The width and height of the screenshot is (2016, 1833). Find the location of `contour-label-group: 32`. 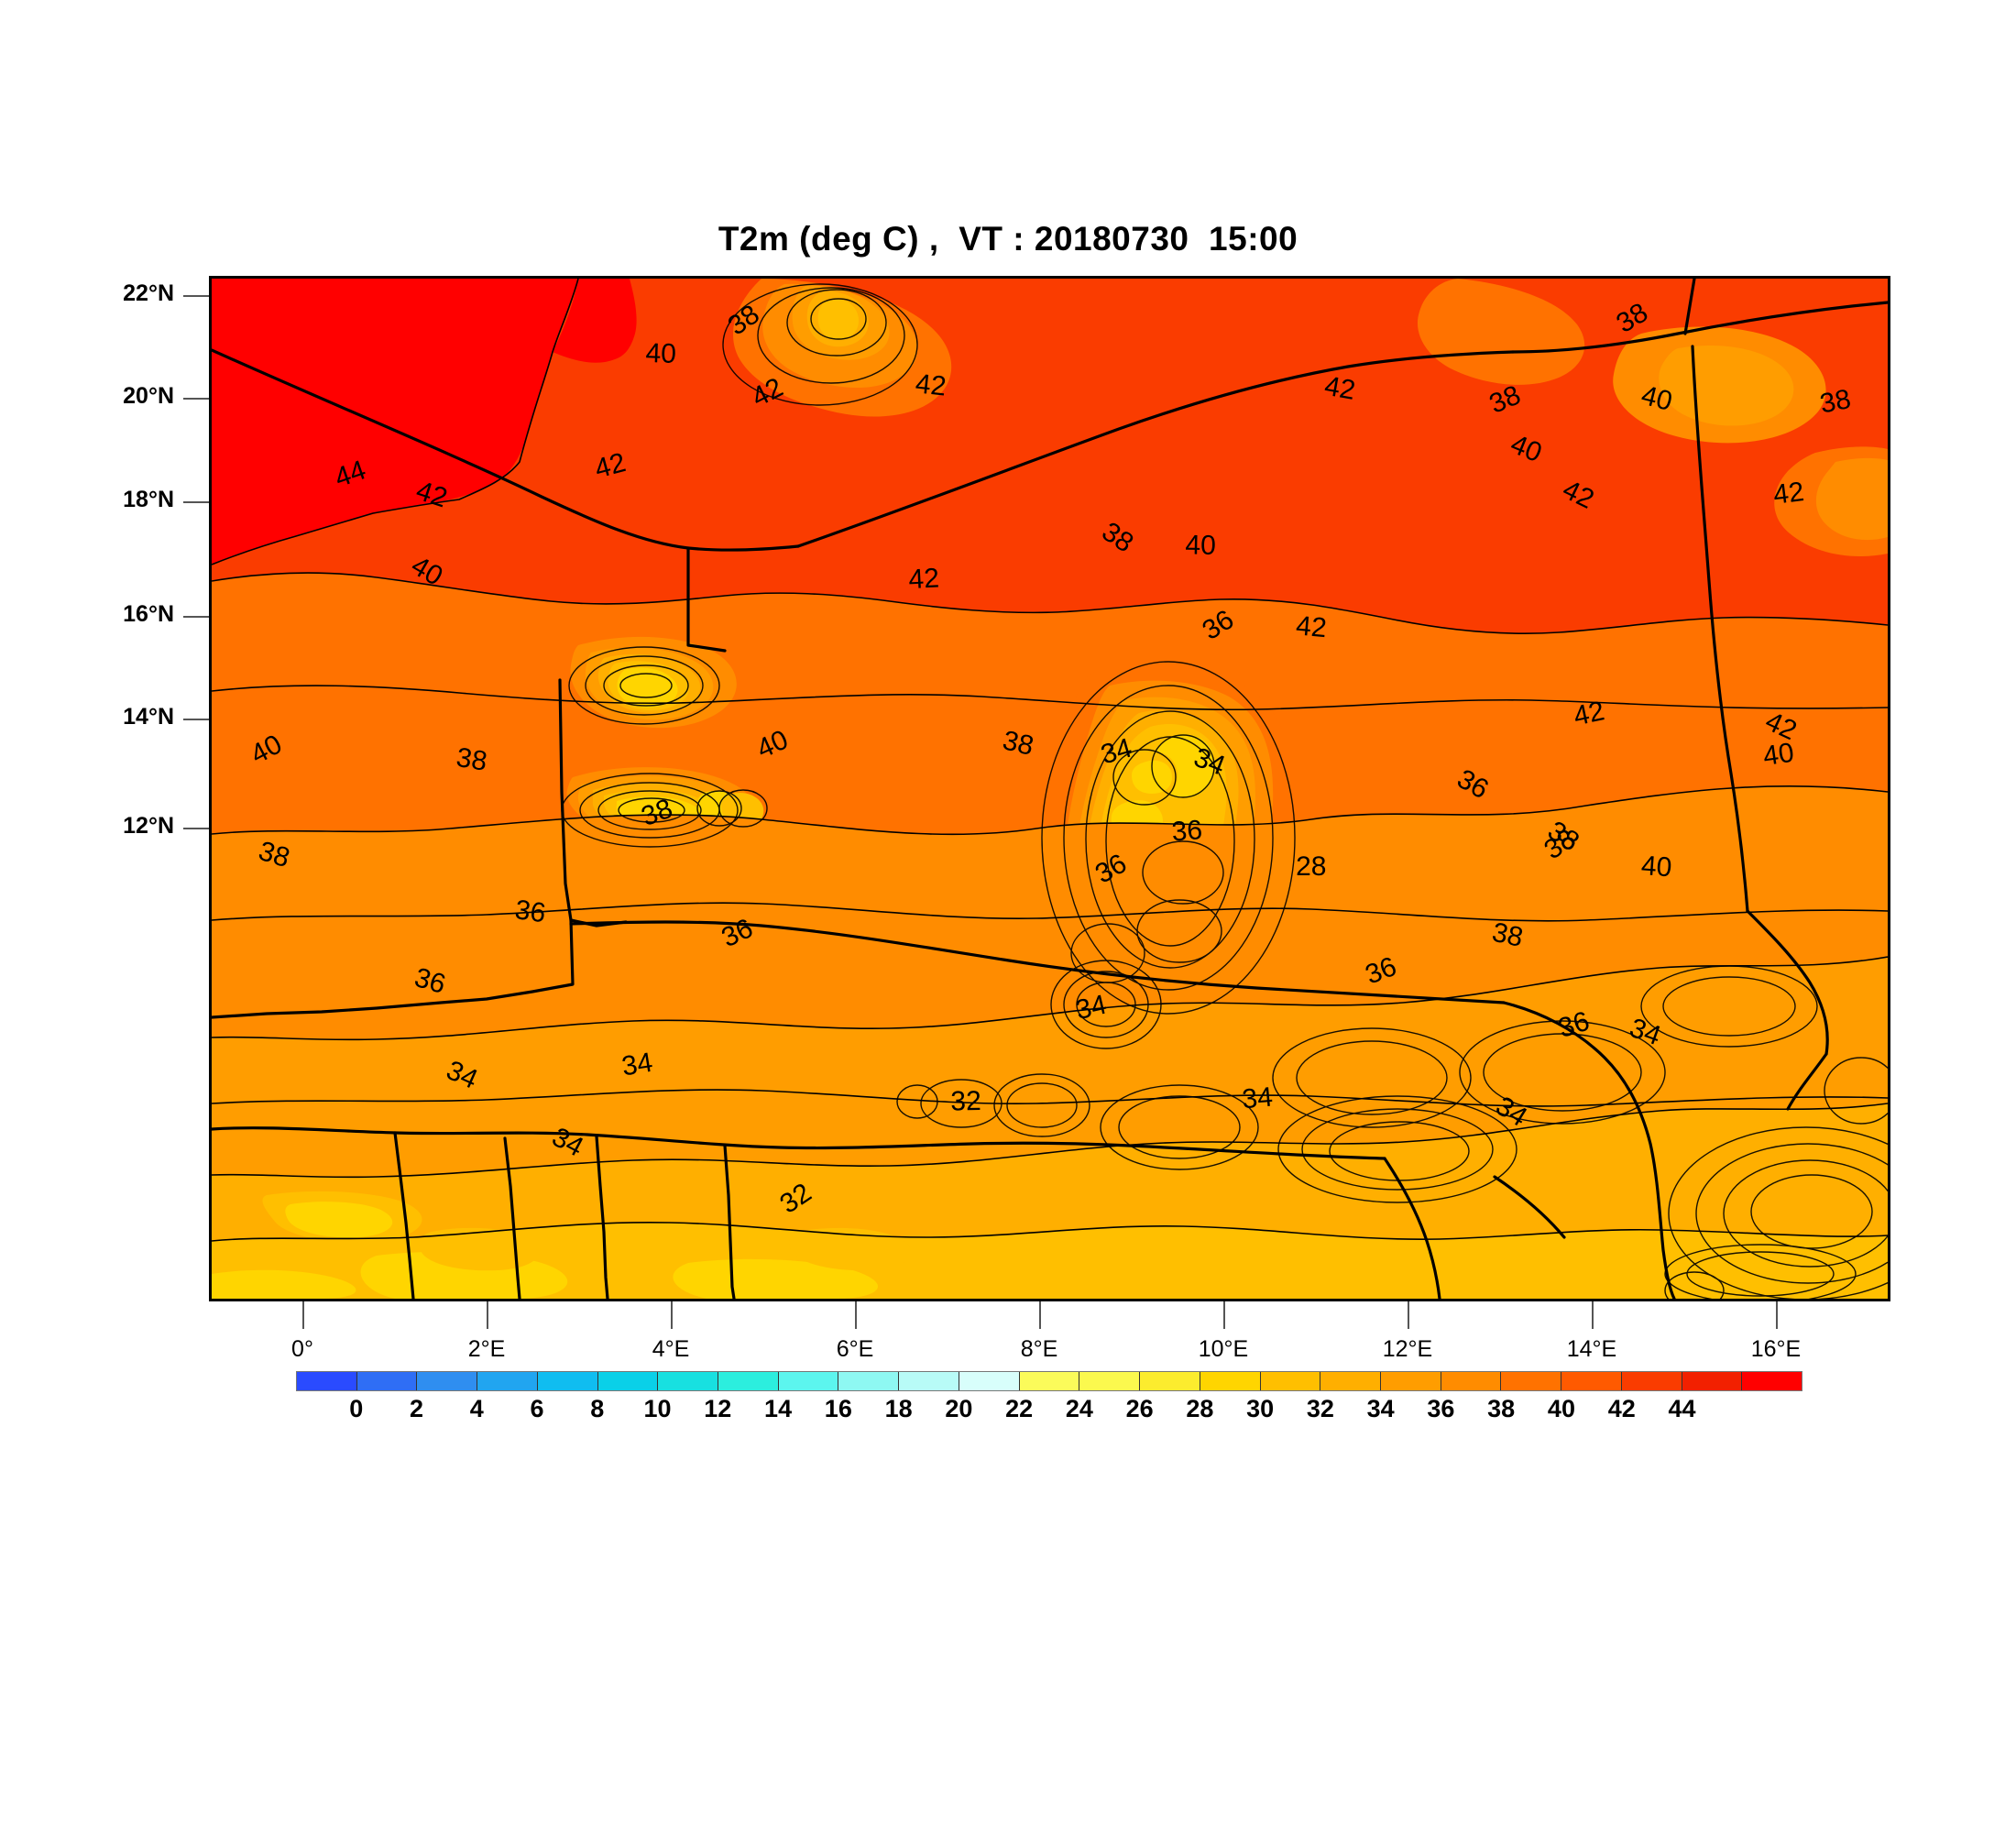

contour-label-group: 32 is located at coordinates (965, 1101).